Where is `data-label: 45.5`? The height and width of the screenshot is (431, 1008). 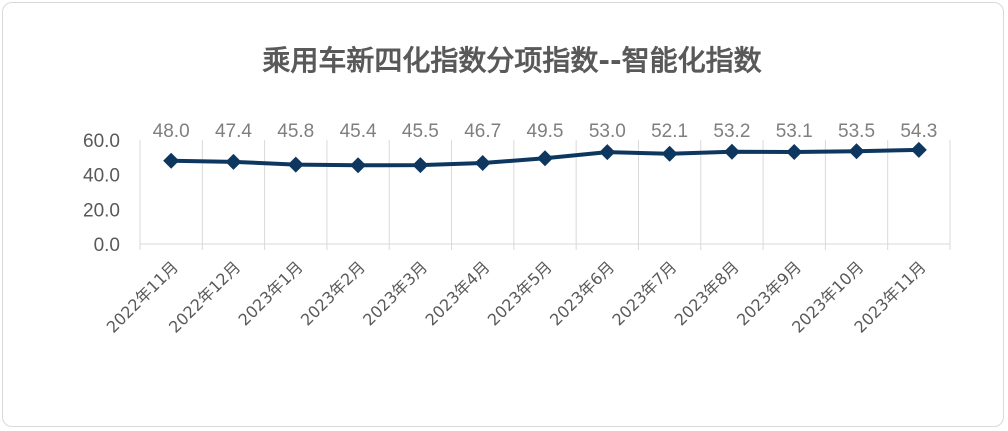 data-label: 45.5 is located at coordinates (420, 131).